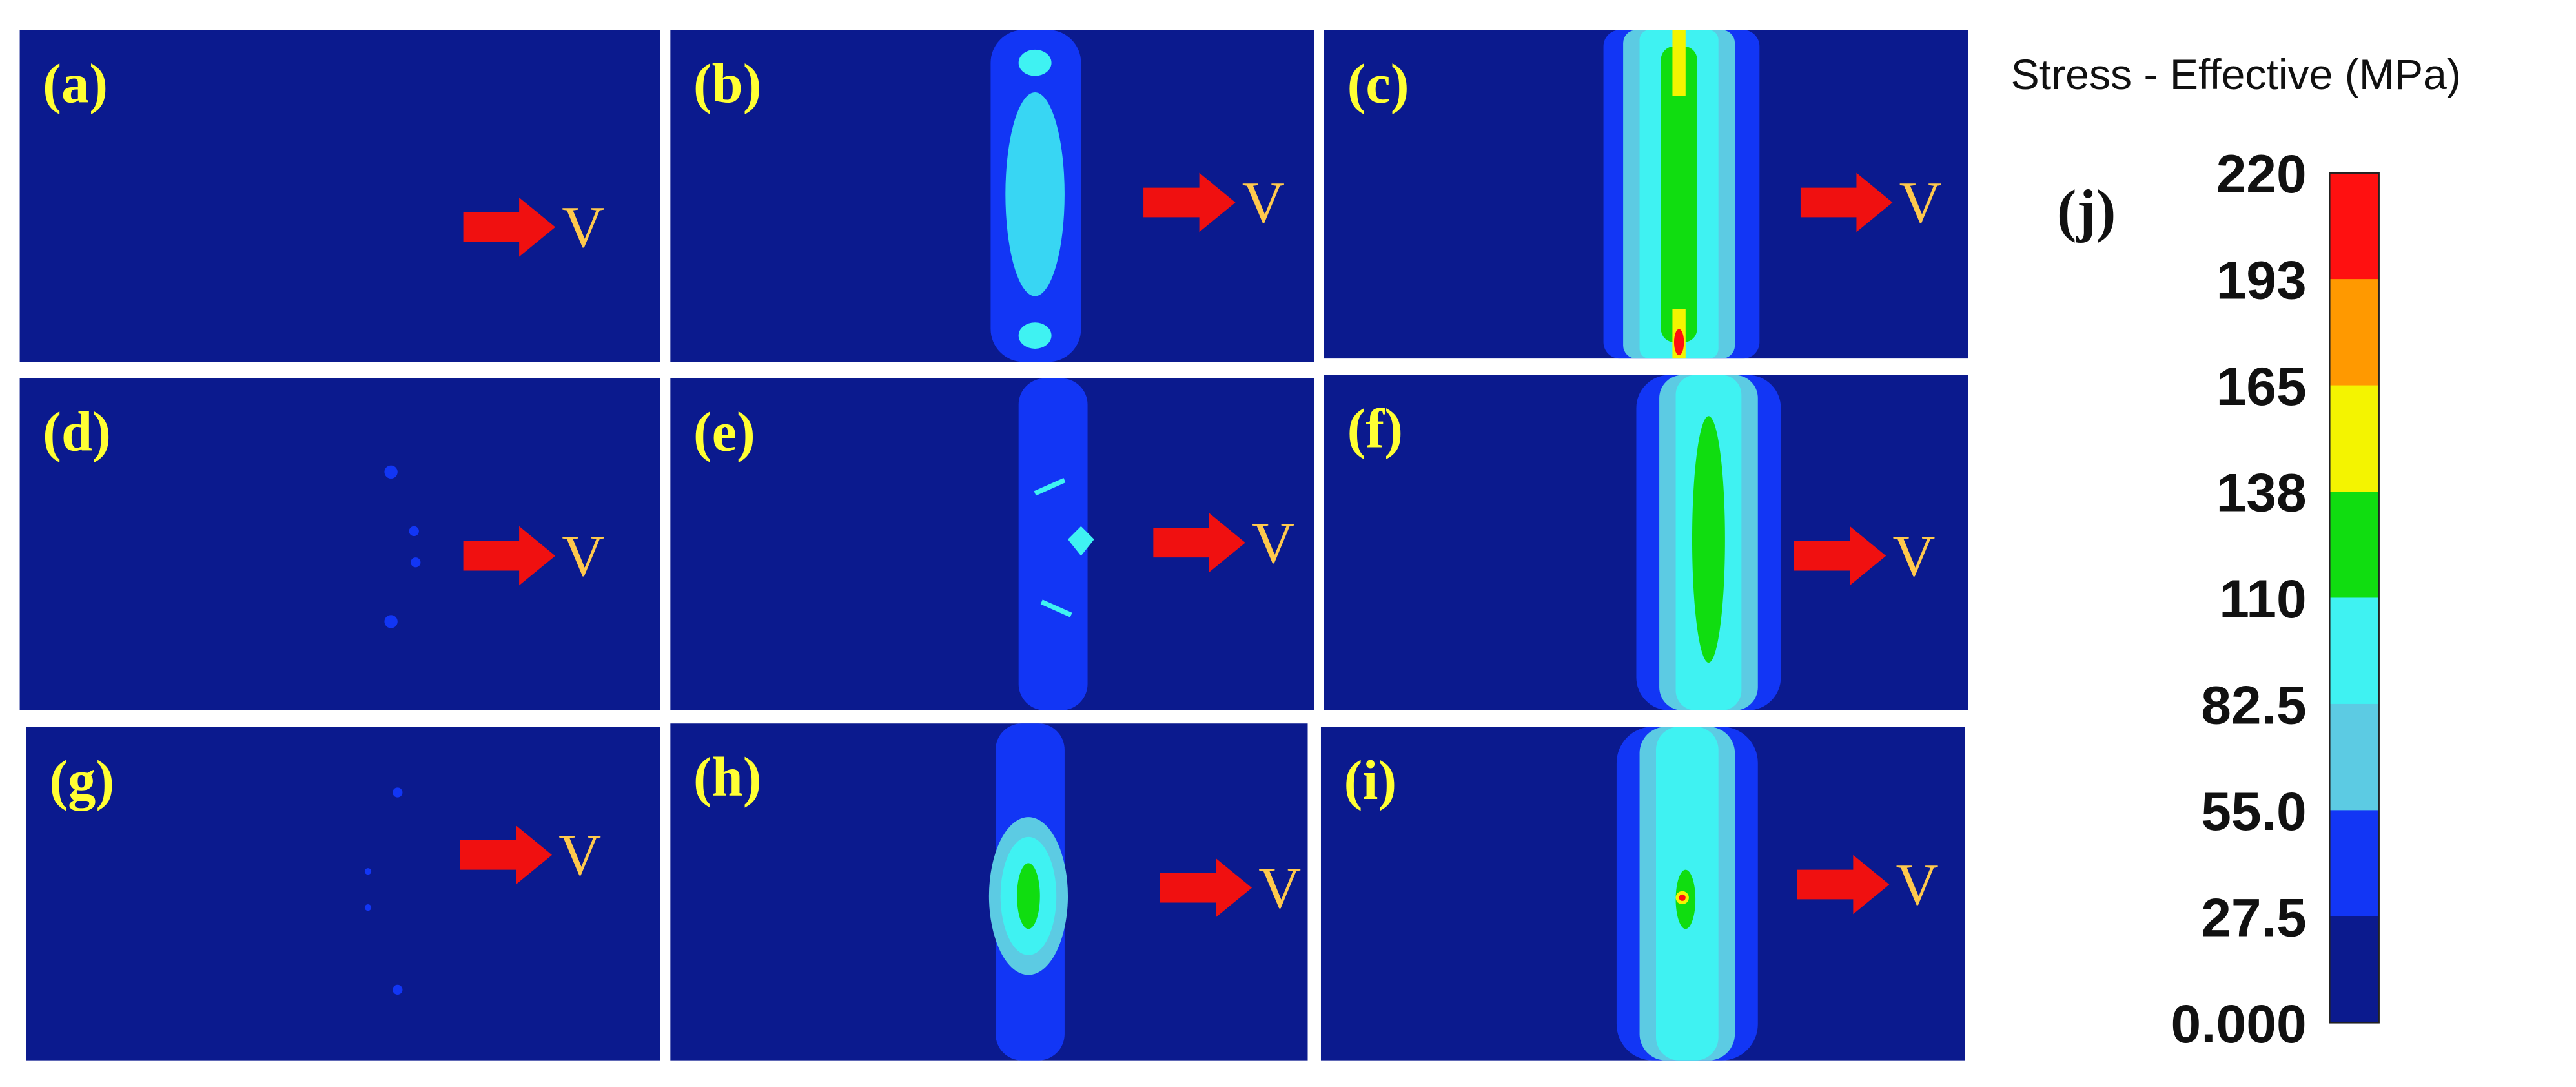 This screenshot has height=1087, width=2576. What do you see at coordinates (77, 432) in the screenshot?
I see `panel-label: (d)` at bounding box center [77, 432].